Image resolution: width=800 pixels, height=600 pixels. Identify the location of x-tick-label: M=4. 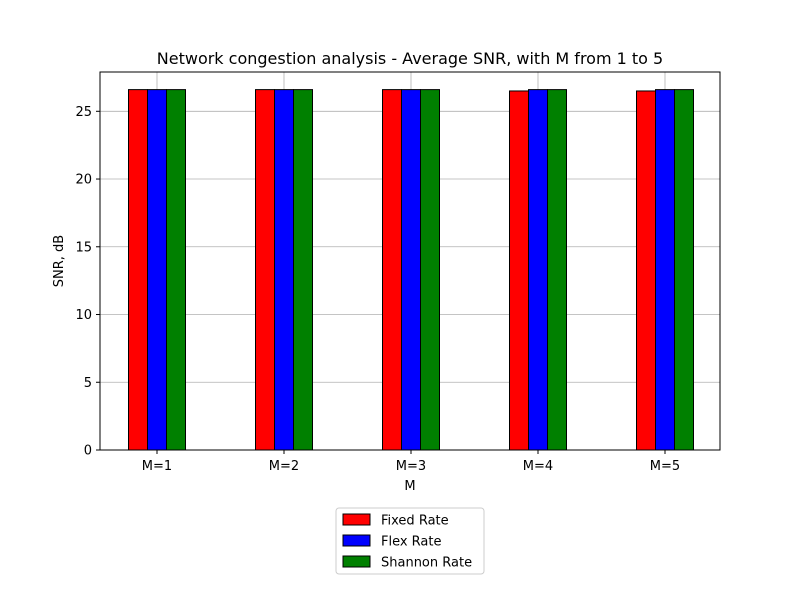
(538, 466).